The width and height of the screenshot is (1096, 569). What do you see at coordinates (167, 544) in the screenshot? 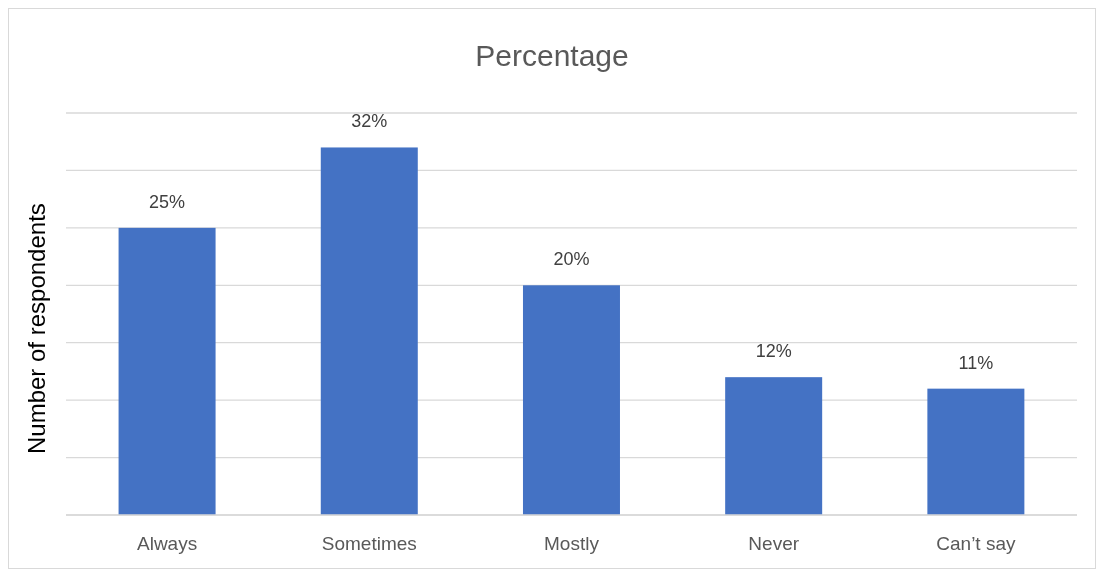
I see `x-tick-label: Always` at bounding box center [167, 544].